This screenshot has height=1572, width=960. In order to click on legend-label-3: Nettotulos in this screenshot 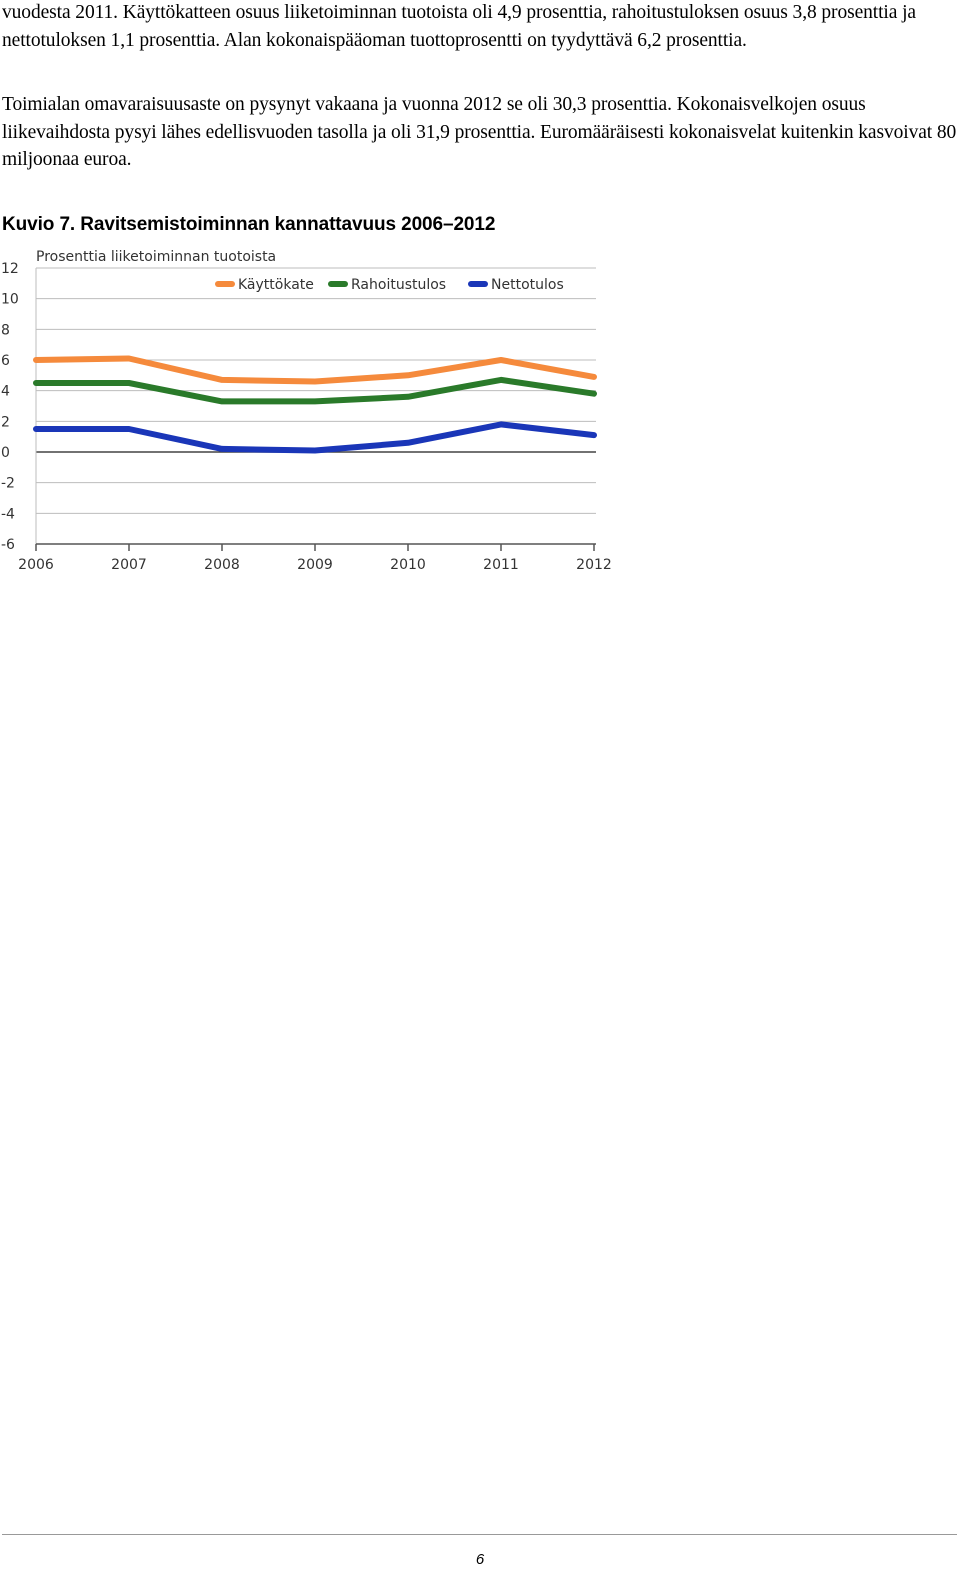, I will do `click(527, 285)`.